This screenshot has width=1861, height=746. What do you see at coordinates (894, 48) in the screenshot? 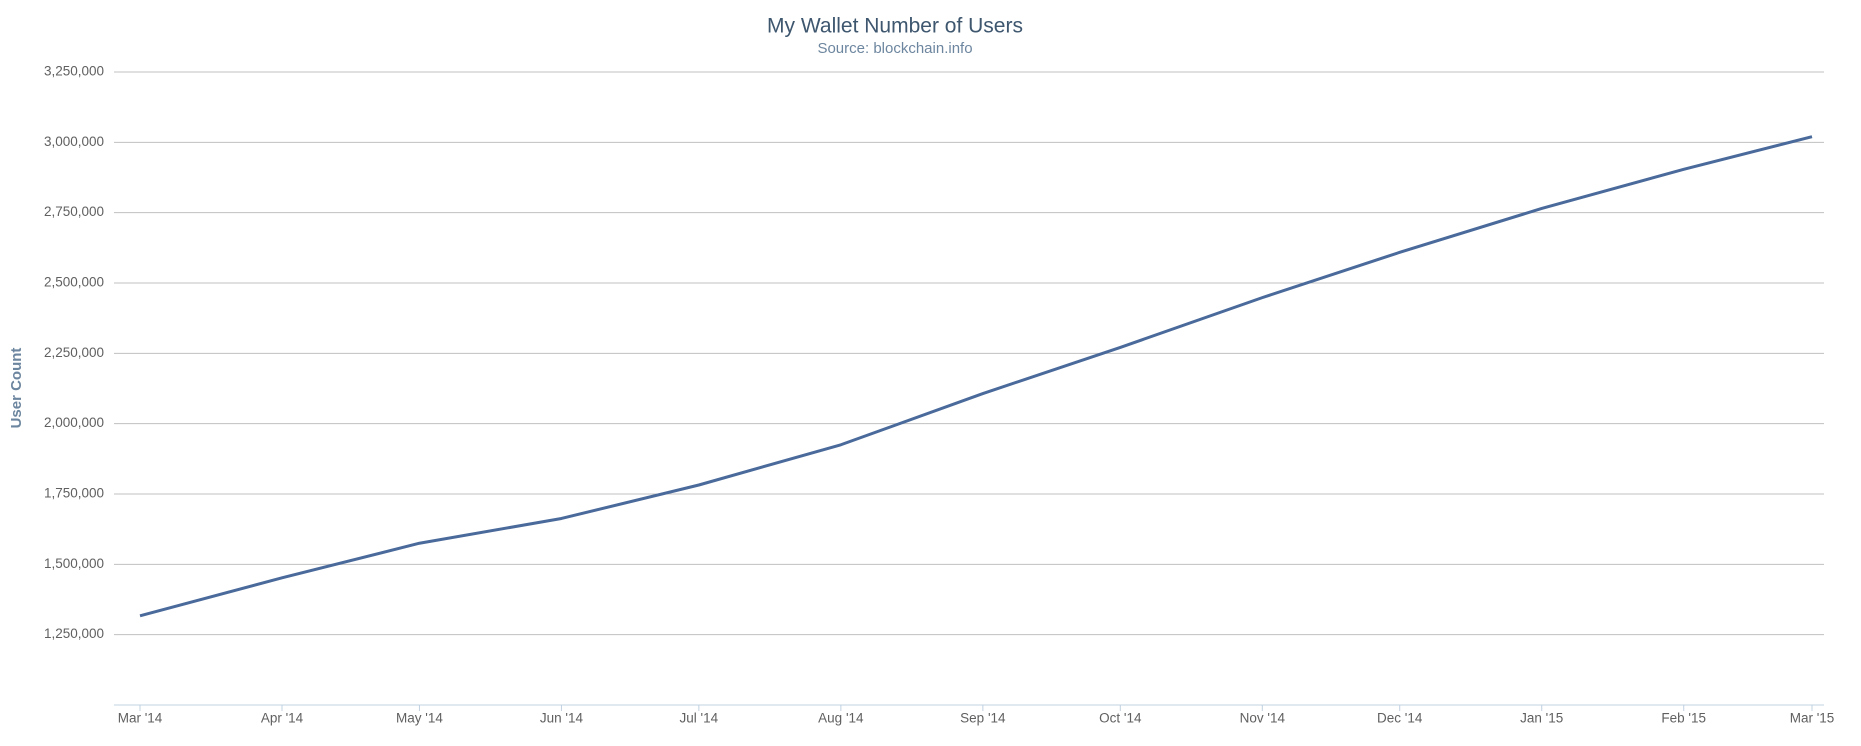
I see `chart-subtitle: Source: blockchain.info` at bounding box center [894, 48].